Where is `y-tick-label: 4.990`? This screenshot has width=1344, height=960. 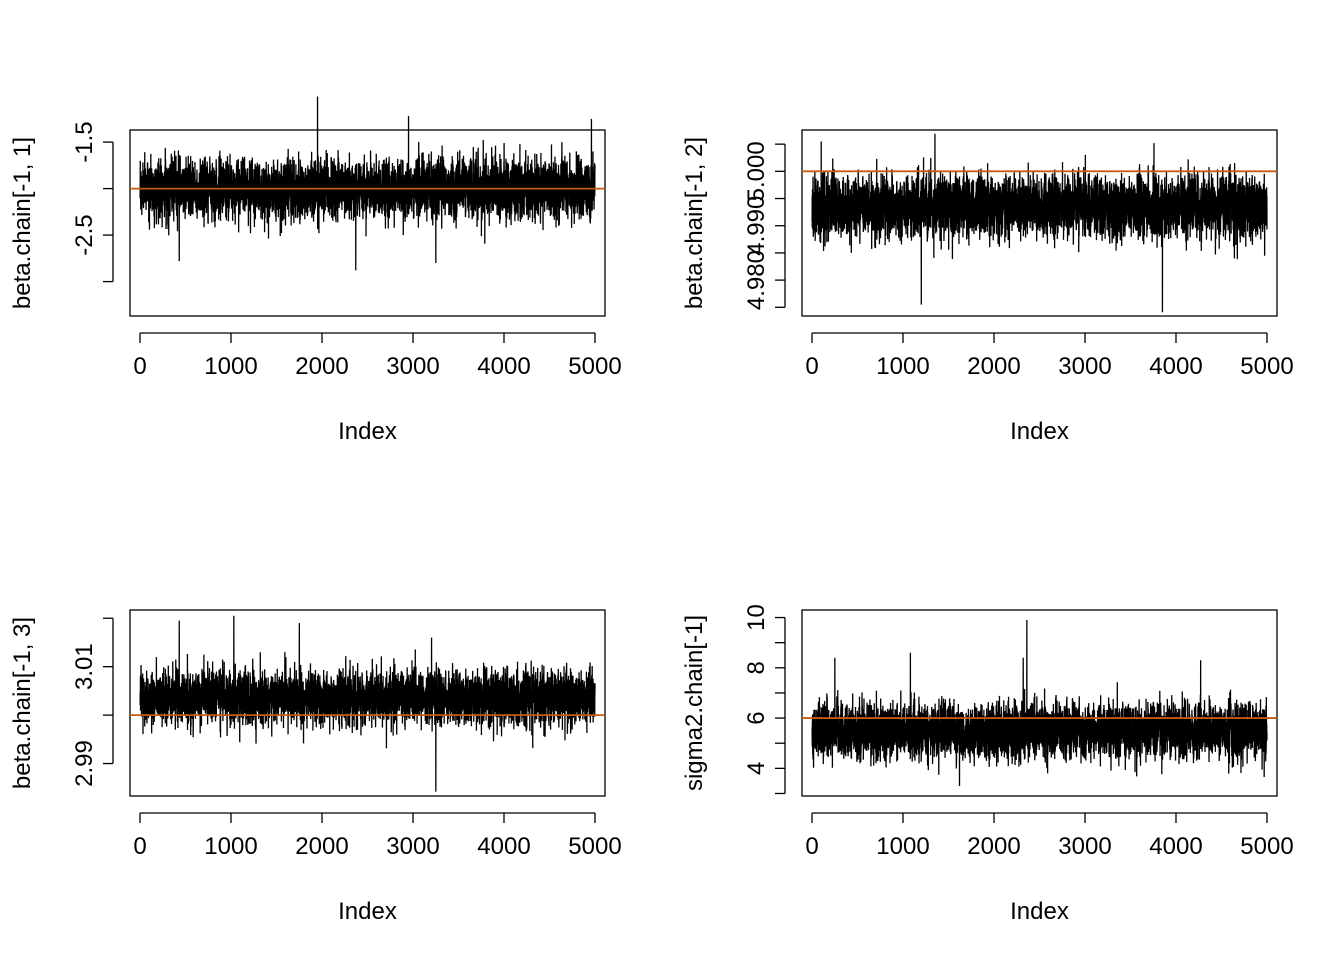
y-tick-label: 4.990 is located at coordinates (756, 226).